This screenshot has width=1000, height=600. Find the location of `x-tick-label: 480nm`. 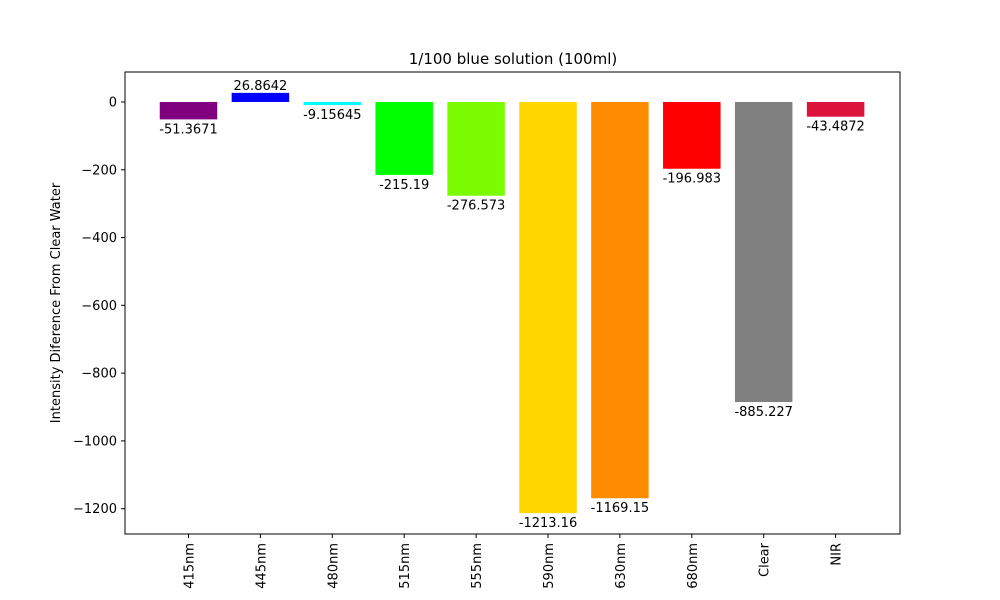

x-tick-label: 480nm is located at coordinates (333, 566).